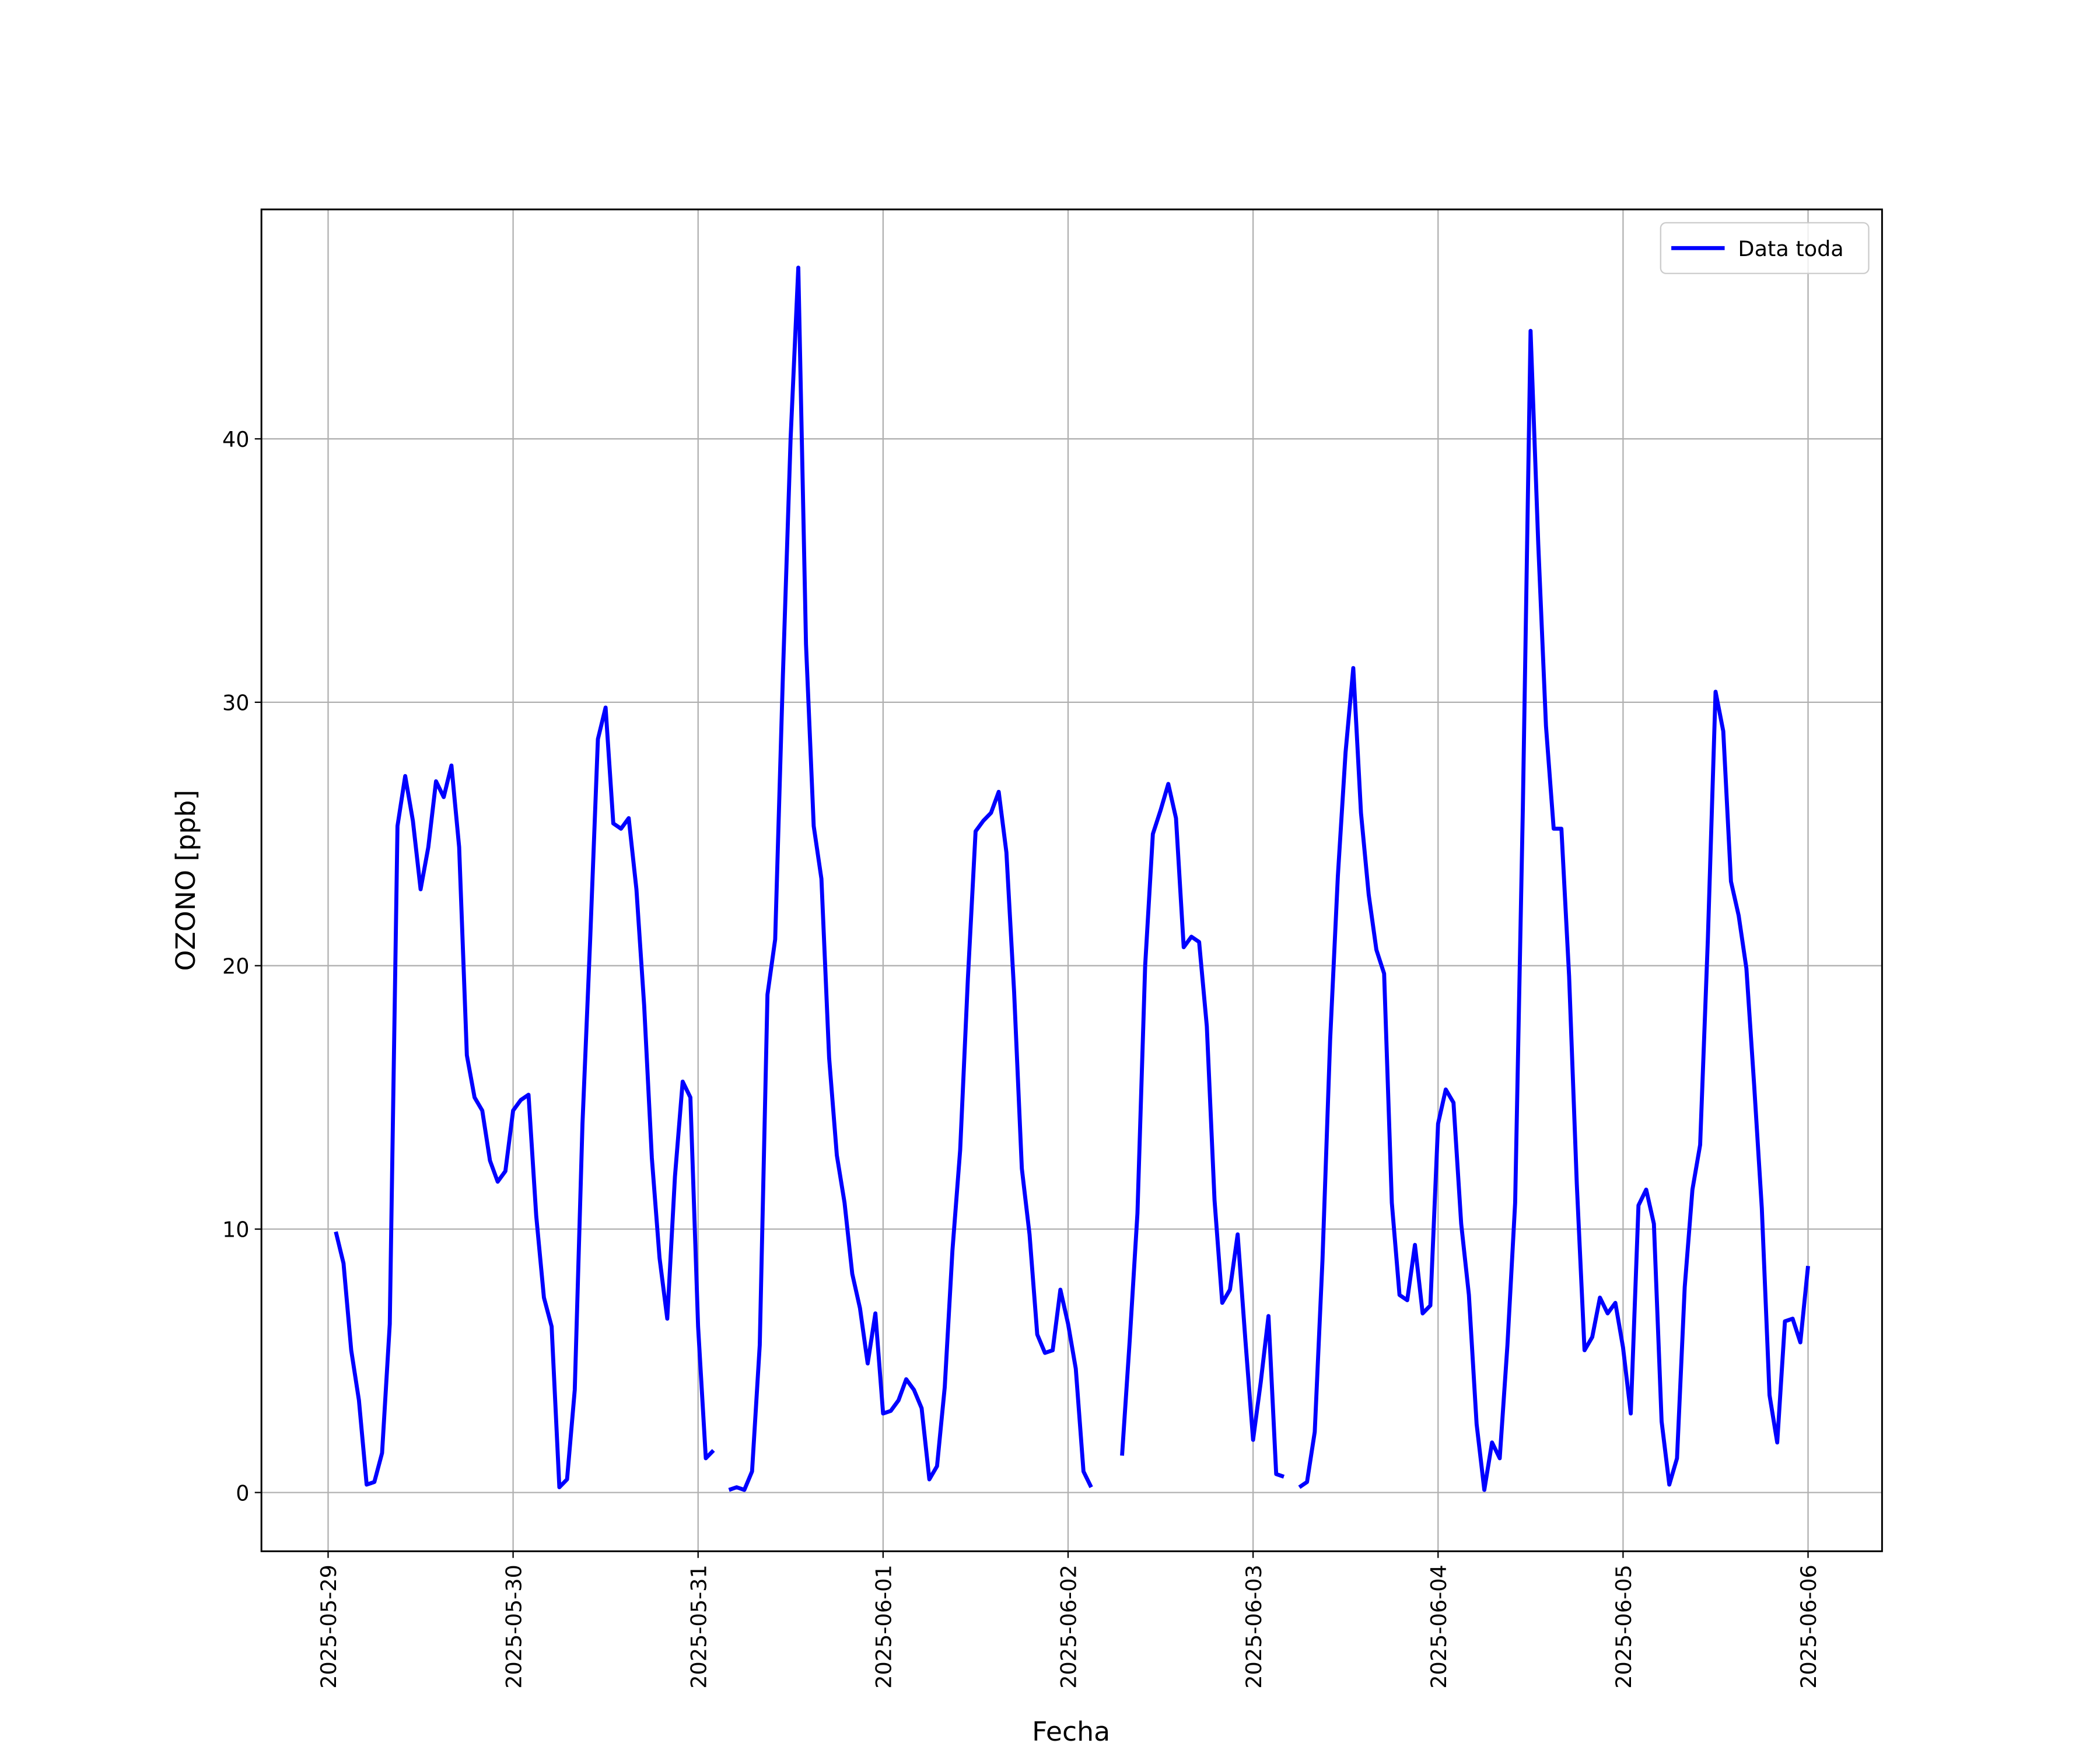 The width and height of the screenshot is (2100, 1750). What do you see at coordinates (1808, 1626) in the screenshot?
I see `x-tick-label: 2025-06-06` at bounding box center [1808, 1626].